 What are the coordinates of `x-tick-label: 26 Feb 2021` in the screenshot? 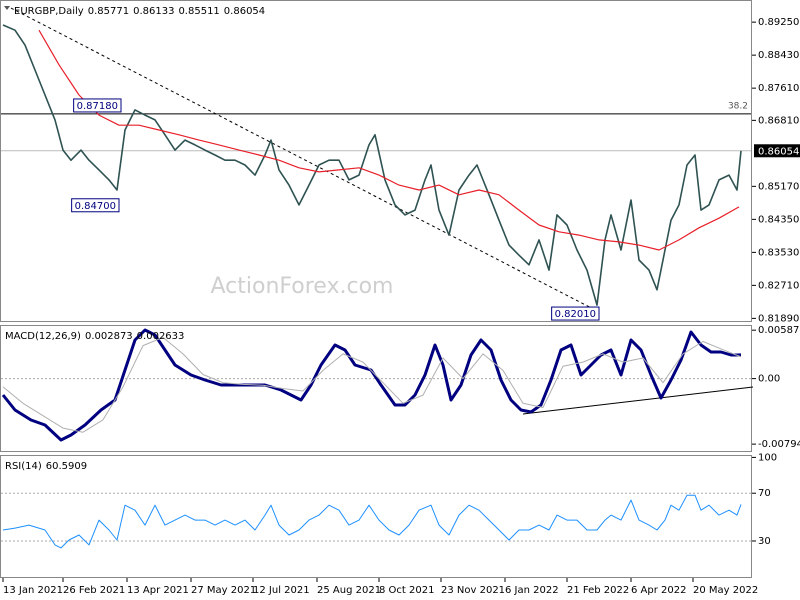 It's located at (94, 590).